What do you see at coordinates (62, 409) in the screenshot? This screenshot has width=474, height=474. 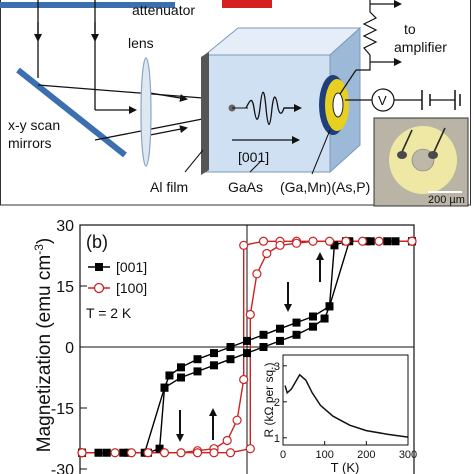 I see `y-tick-label: -15` at bounding box center [62, 409].